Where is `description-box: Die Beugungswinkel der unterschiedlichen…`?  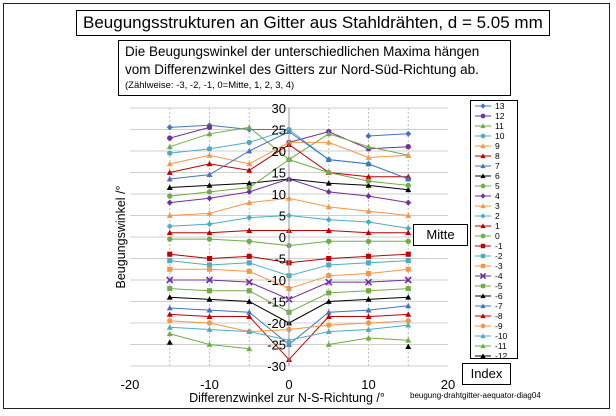 description-box: Die Beugungswinkel der unterschiedlichen… is located at coordinates (314, 68).